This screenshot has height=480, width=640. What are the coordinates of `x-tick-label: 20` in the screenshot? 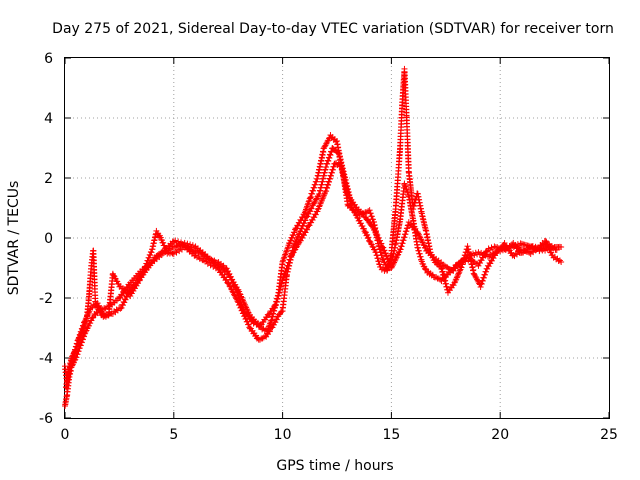 It's located at (500, 435).